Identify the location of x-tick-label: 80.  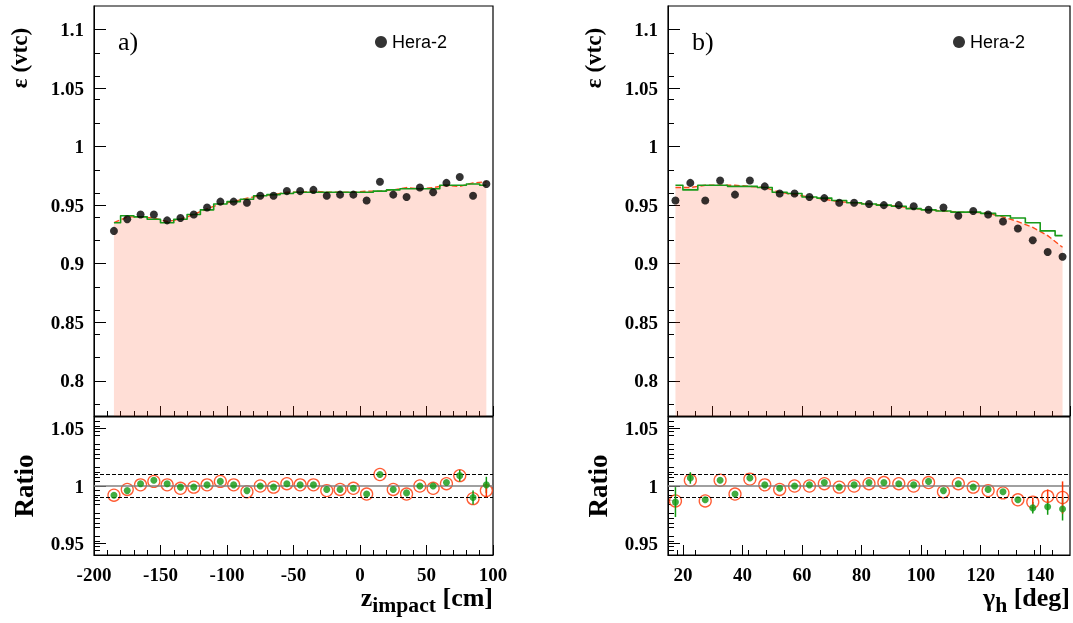
(862, 574).